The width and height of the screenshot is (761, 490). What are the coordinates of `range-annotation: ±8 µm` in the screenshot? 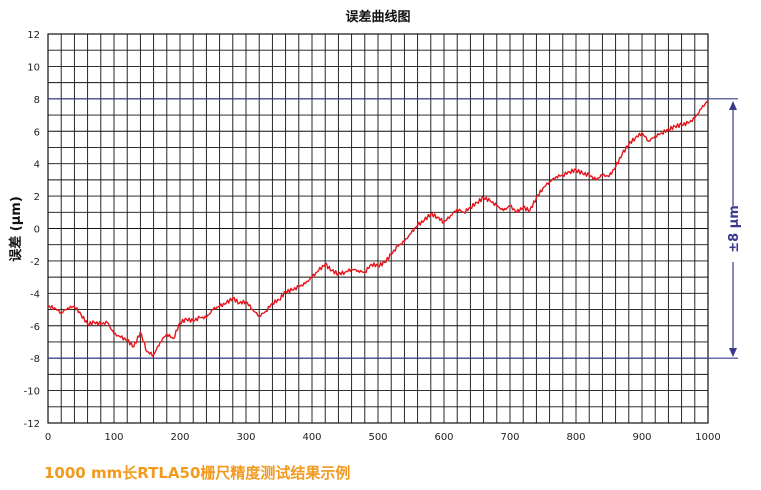 It's located at (733, 229).